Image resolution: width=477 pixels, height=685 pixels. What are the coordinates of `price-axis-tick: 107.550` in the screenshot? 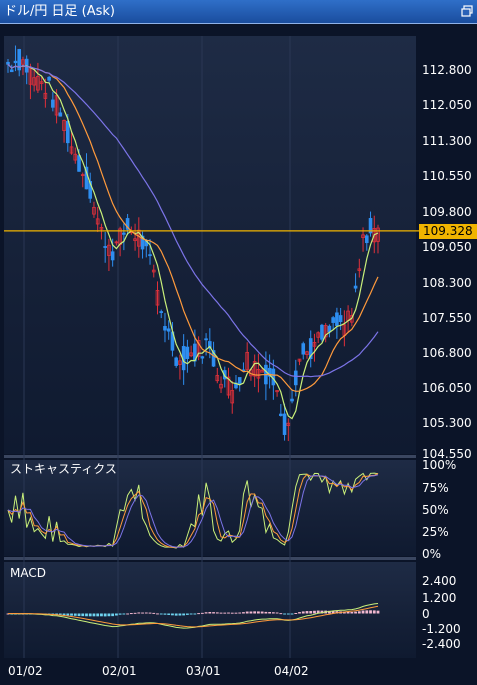 It's located at (447, 318).